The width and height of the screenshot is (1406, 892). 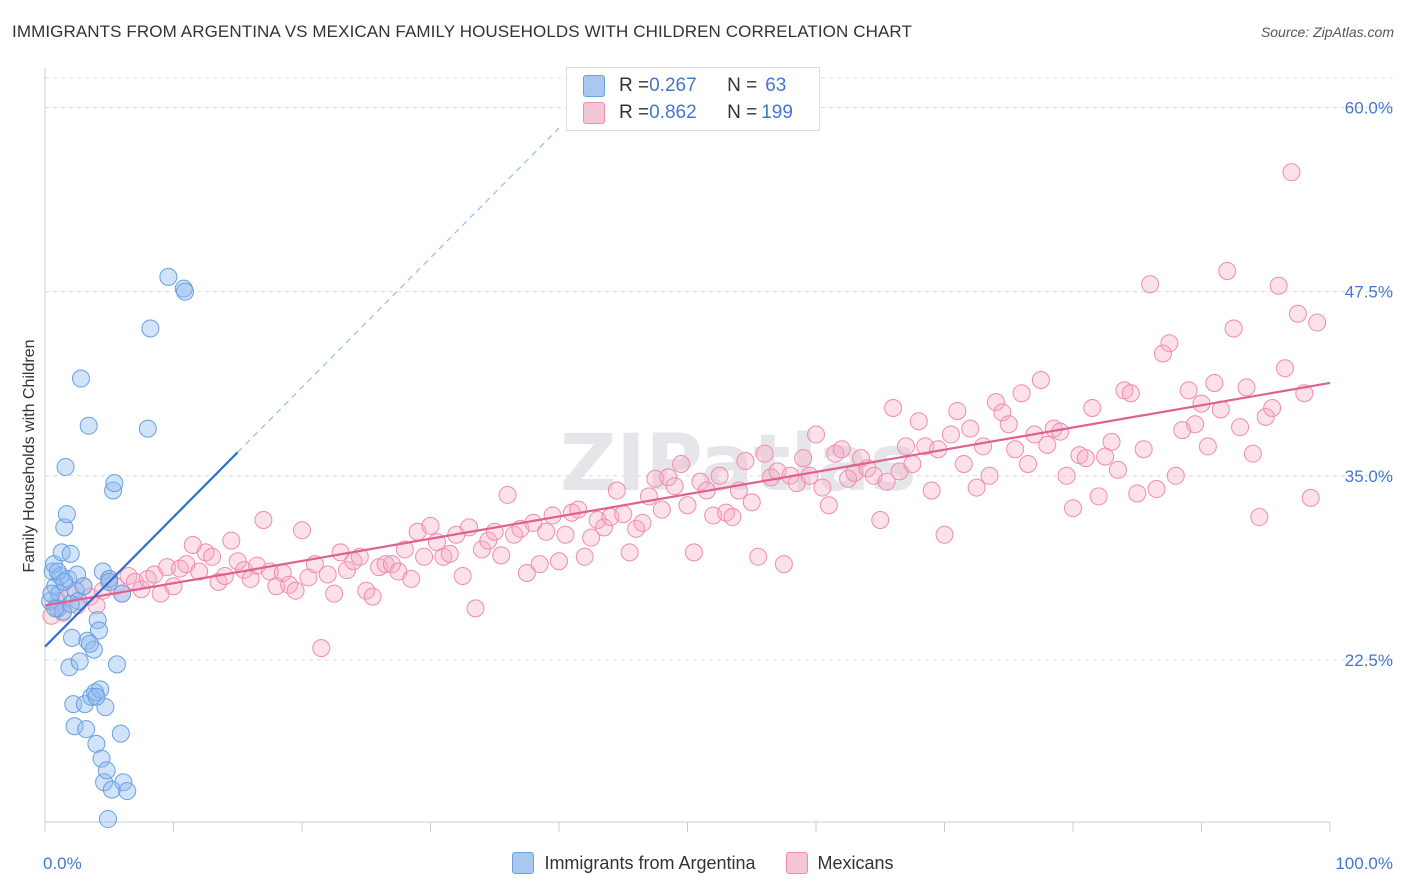 I want to click on legend-item-mexicans: Mexicans, so click(x=839, y=863).